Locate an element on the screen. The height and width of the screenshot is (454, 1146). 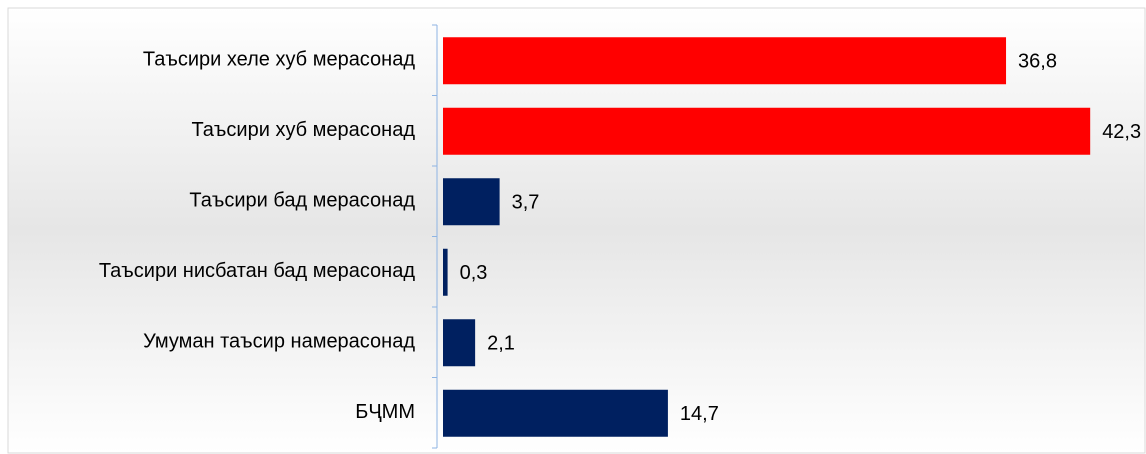
value-label: 14,7 is located at coordinates (699, 414).